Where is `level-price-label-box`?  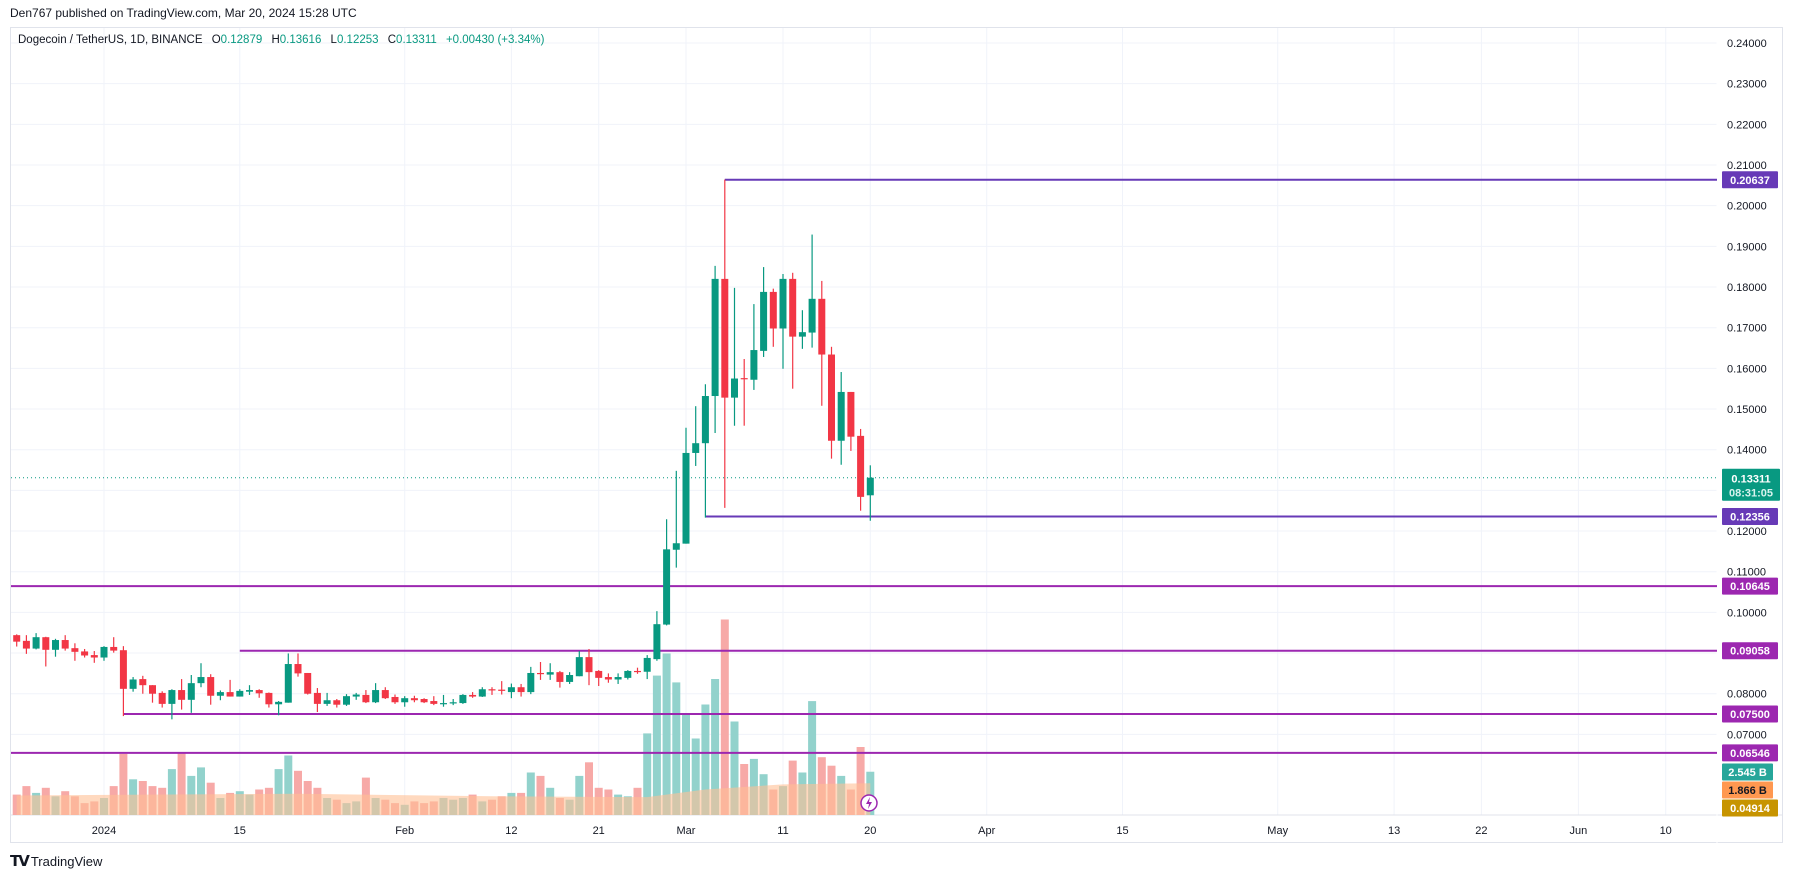
level-price-label-box is located at coordinates (1750, 180).